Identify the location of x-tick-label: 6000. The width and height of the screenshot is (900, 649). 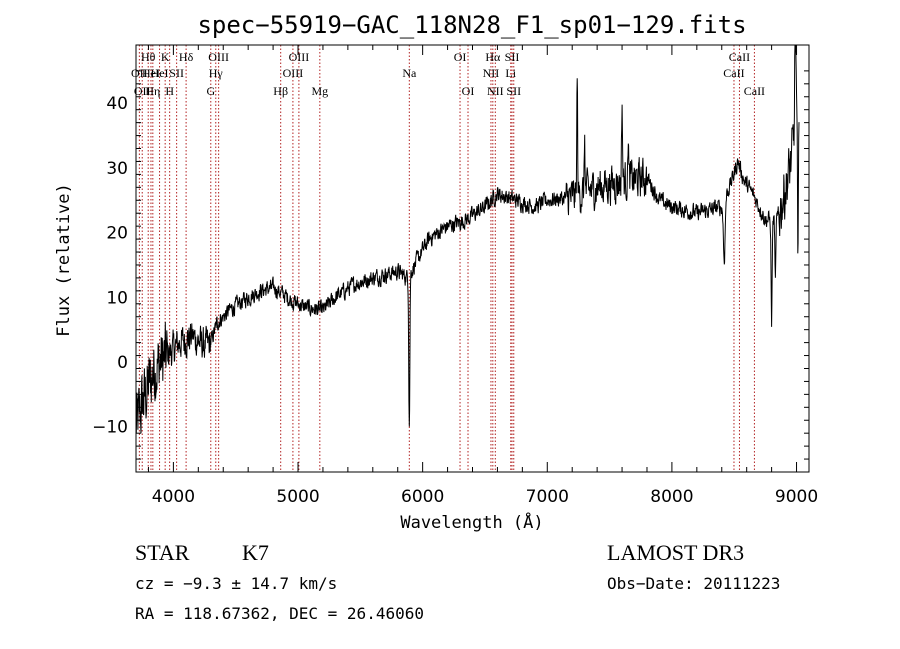
(422, 497).